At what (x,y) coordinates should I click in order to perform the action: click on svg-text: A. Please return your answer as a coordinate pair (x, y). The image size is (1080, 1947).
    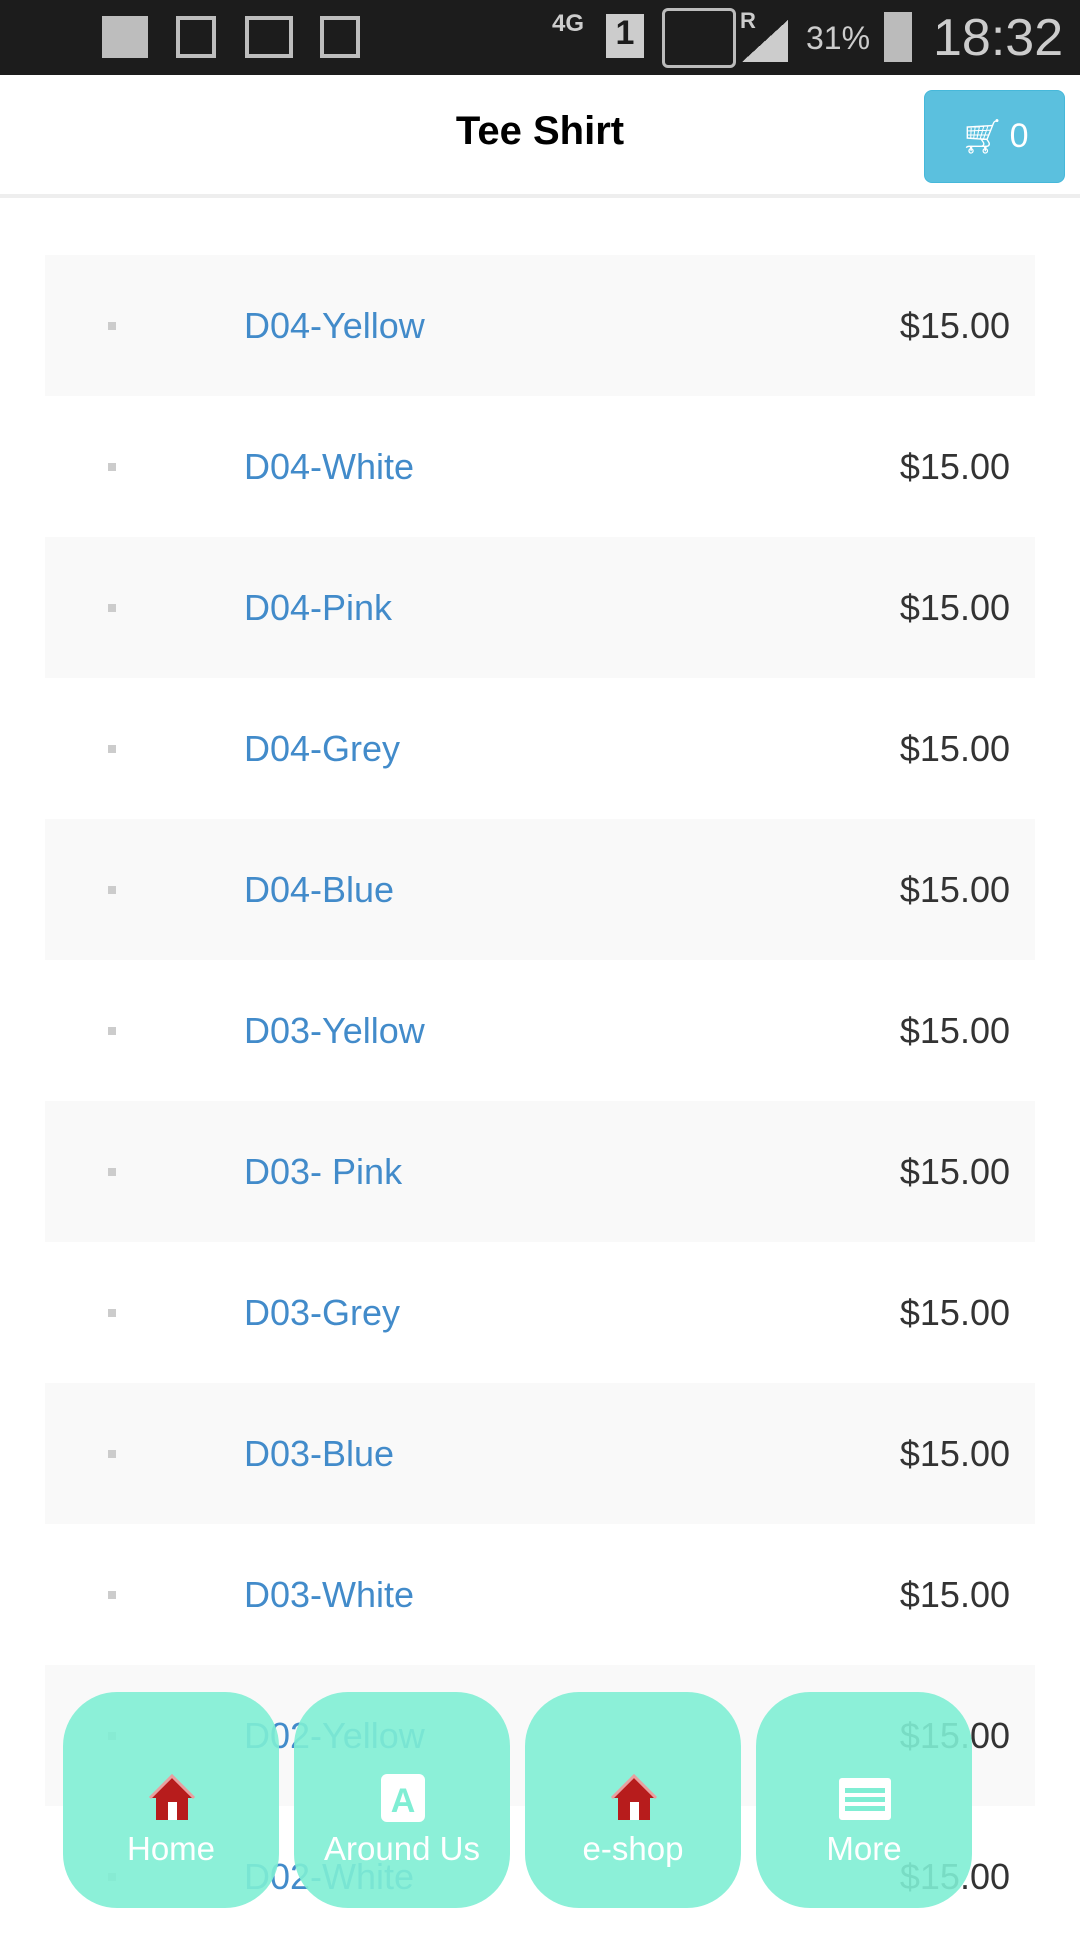
    Looking at the image, I should click on (403, 1801).